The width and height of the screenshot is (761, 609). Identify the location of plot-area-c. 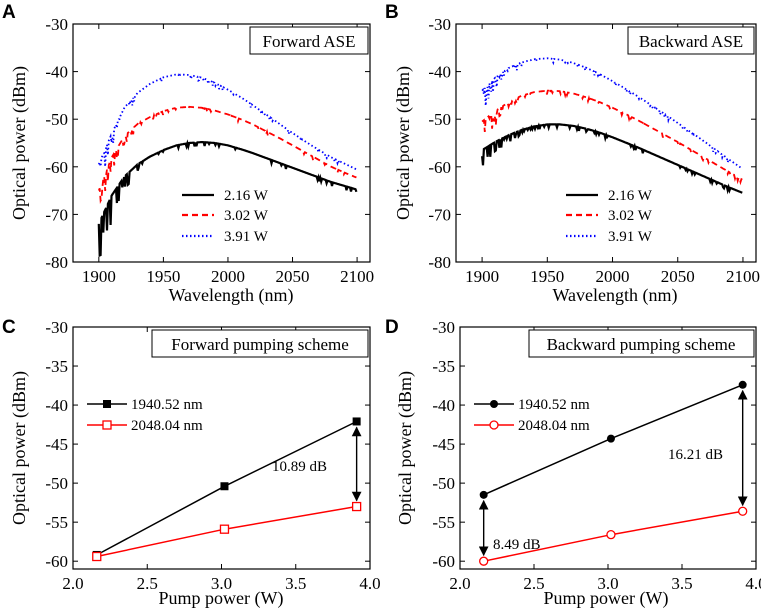
(227, 489).